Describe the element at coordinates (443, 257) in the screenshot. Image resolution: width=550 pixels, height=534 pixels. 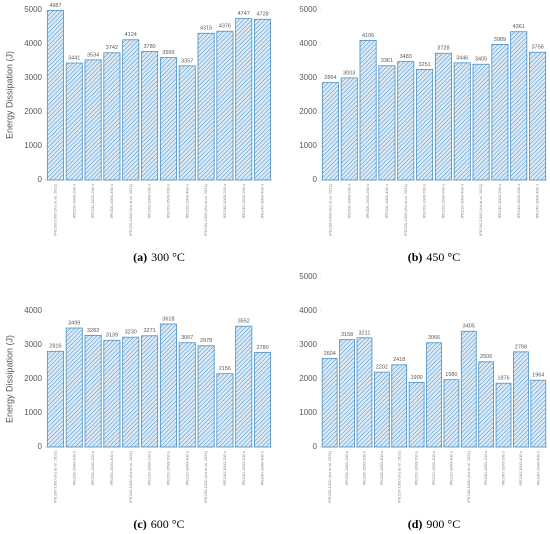
I see `caption-text: 450 °C` at that location.